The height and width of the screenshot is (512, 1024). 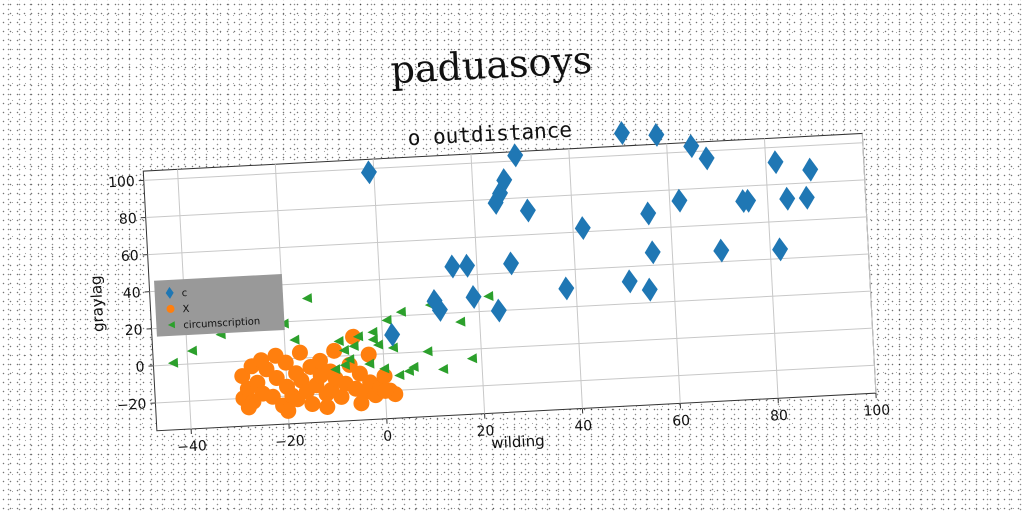 I want to click on chart-title: o outdistance, so click(x=489, y=134).